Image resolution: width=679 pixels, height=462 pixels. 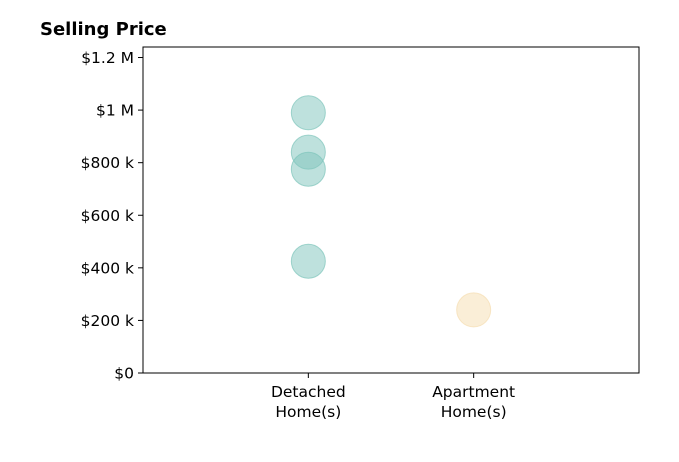 I want to click on y-tick-label: $800 k, so click(x=107, y=163).